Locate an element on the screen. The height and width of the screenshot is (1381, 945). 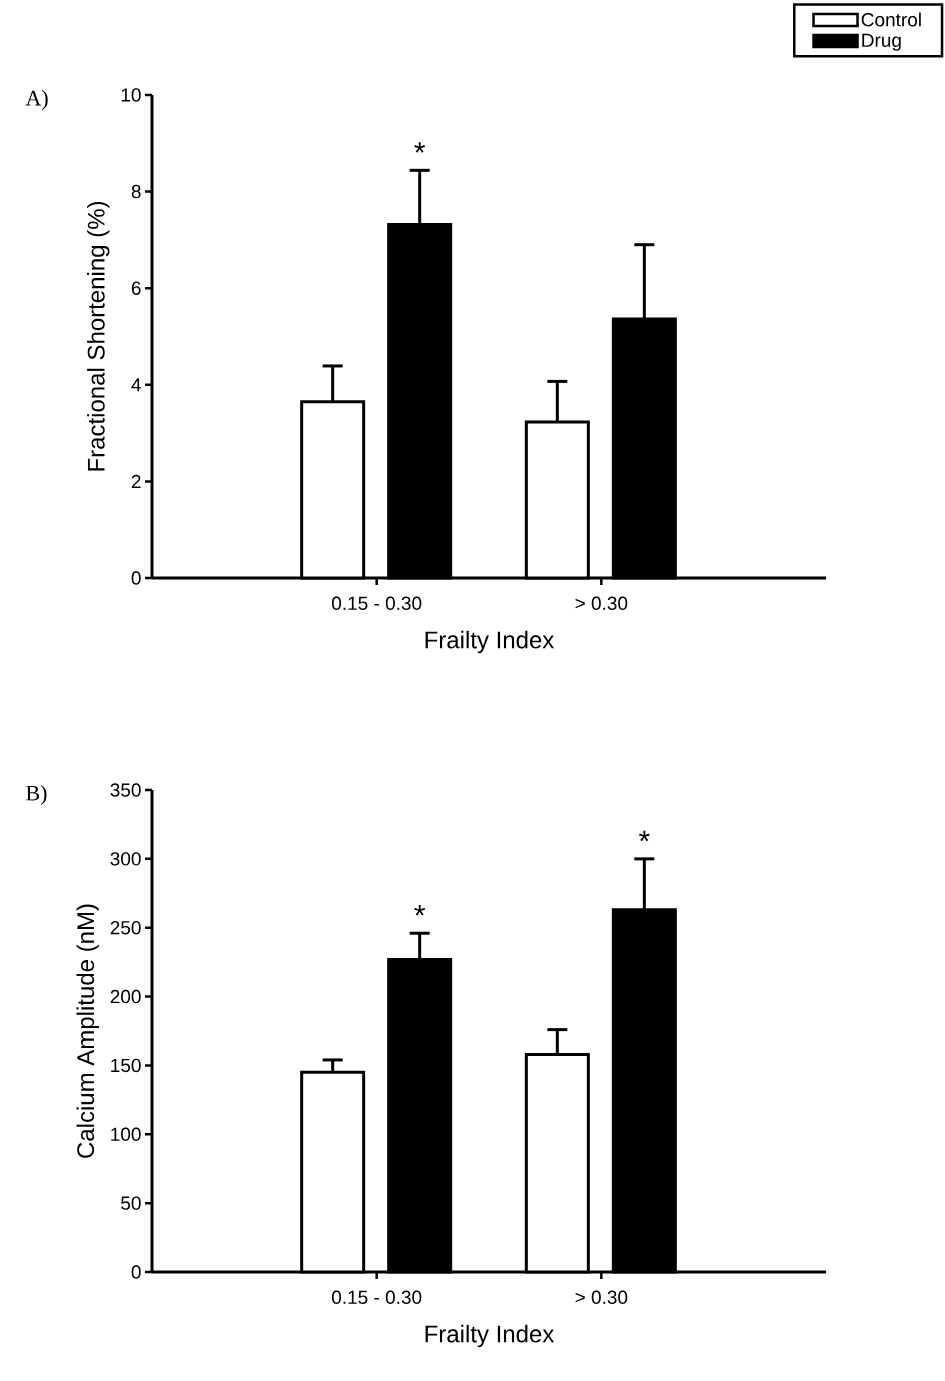
chart-title: B) is located at coordinates (36, 795).